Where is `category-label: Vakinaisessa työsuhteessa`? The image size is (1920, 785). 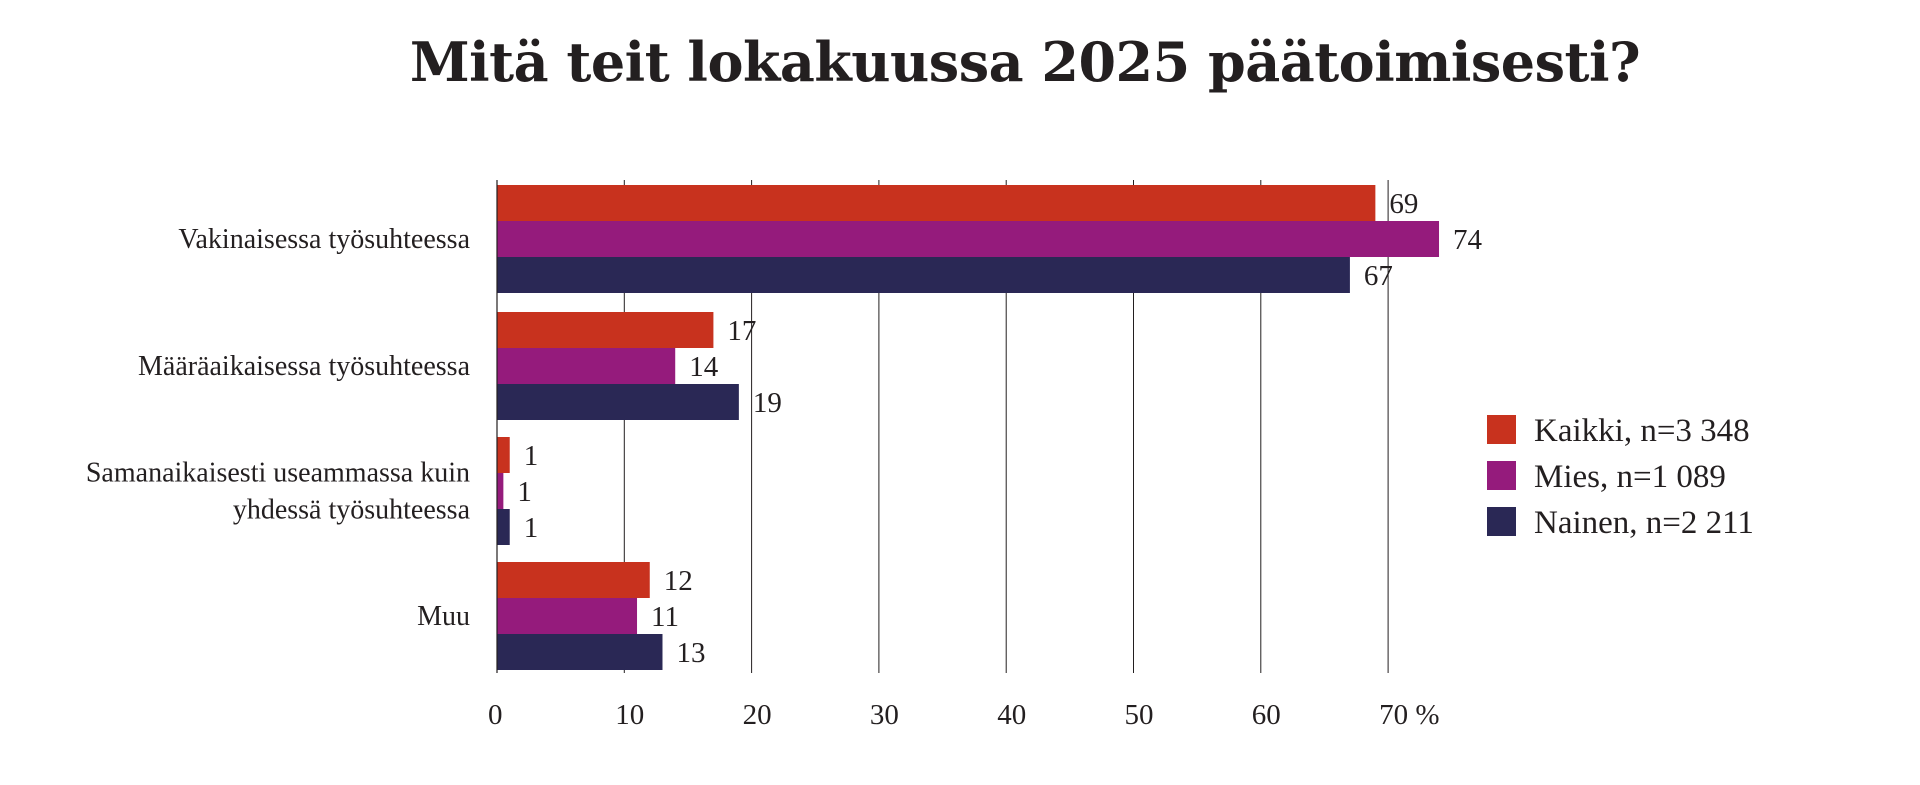
category-label: Vakinaisessa työsuhteessa is located at coordinates (324, 239).